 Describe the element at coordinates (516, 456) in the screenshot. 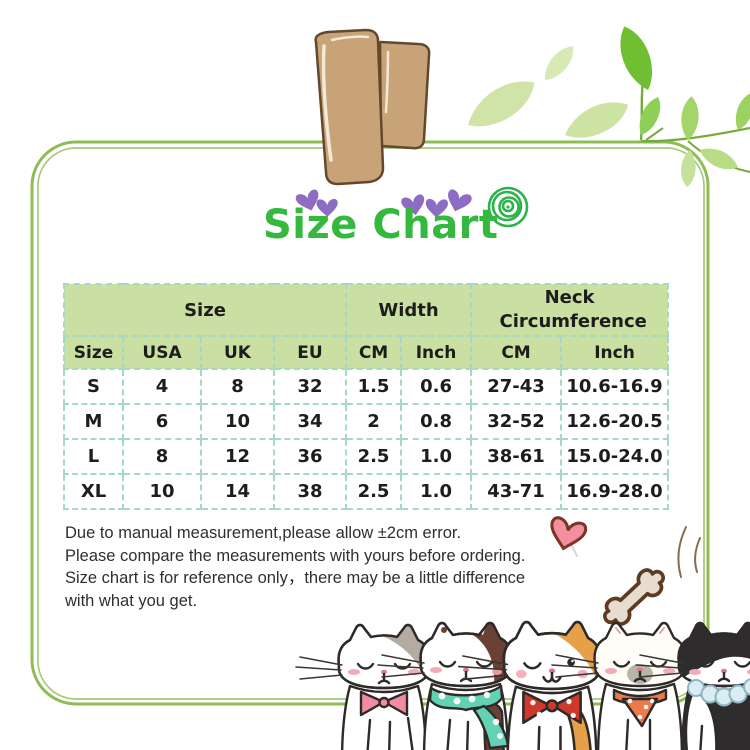

I see `table-cell: 38-61` at that location.